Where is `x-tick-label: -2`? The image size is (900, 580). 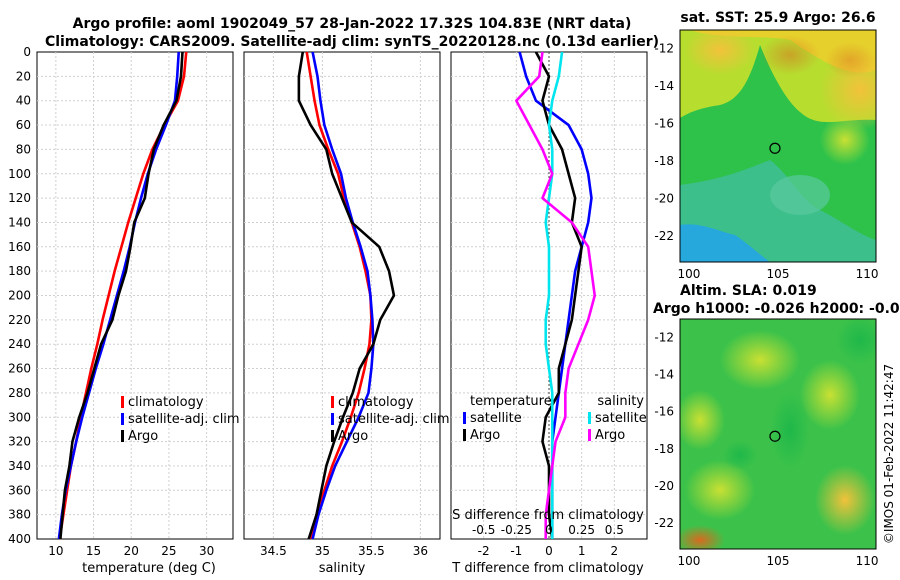
x-tick-label: -2 is located at coordinates (484, 551).